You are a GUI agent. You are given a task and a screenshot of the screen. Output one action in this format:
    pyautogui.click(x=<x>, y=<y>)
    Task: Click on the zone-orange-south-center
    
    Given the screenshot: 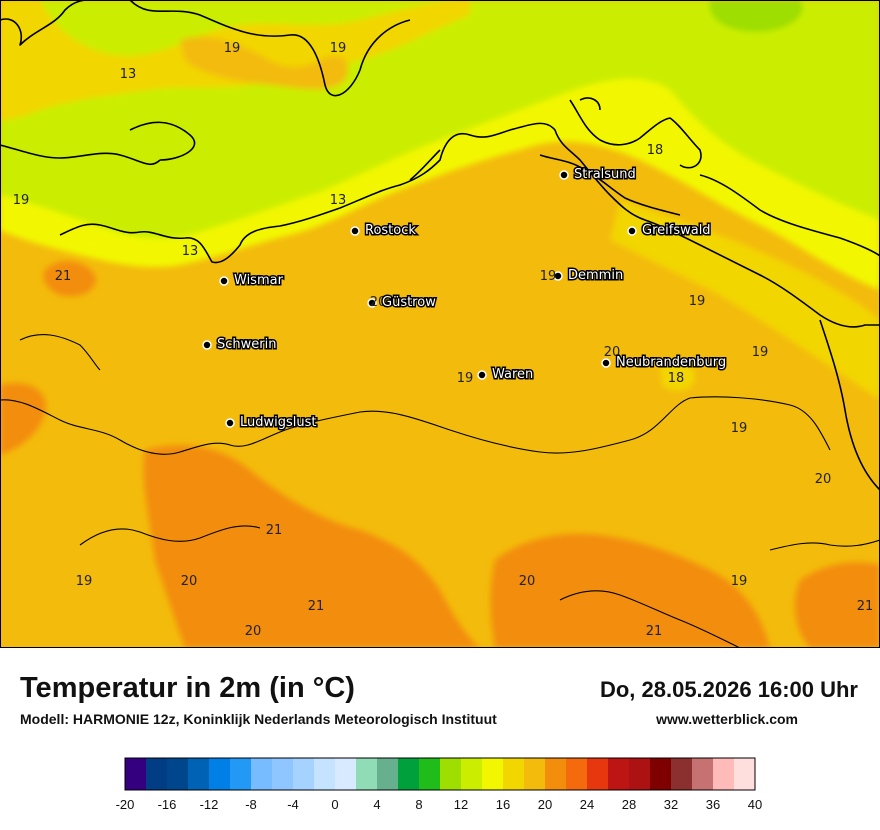 What is the action you would take?
    pyautogui.click(x=630, y=590)
    